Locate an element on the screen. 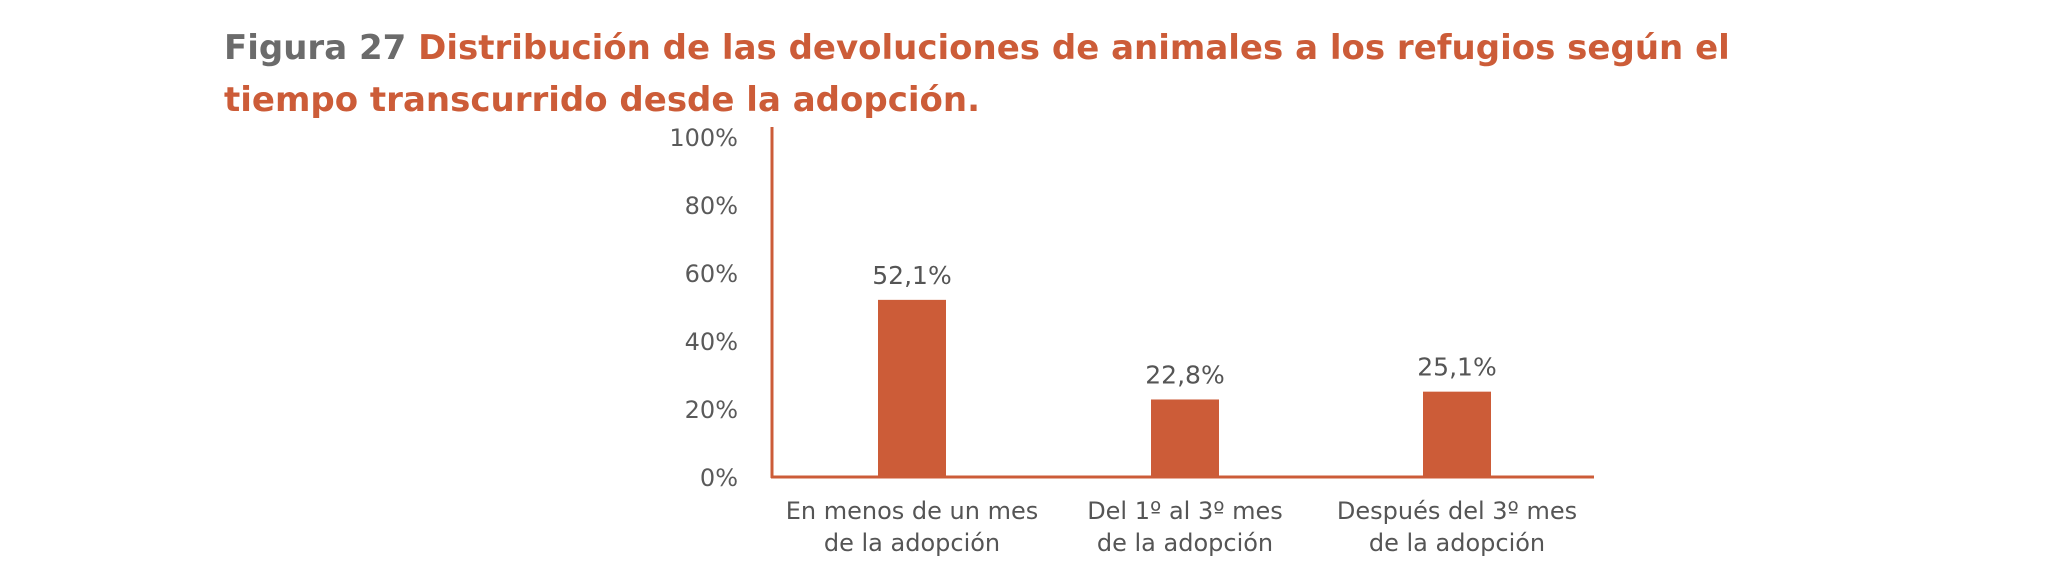  category-label-1: En menos de un mes is located at coordinates (912, 511).